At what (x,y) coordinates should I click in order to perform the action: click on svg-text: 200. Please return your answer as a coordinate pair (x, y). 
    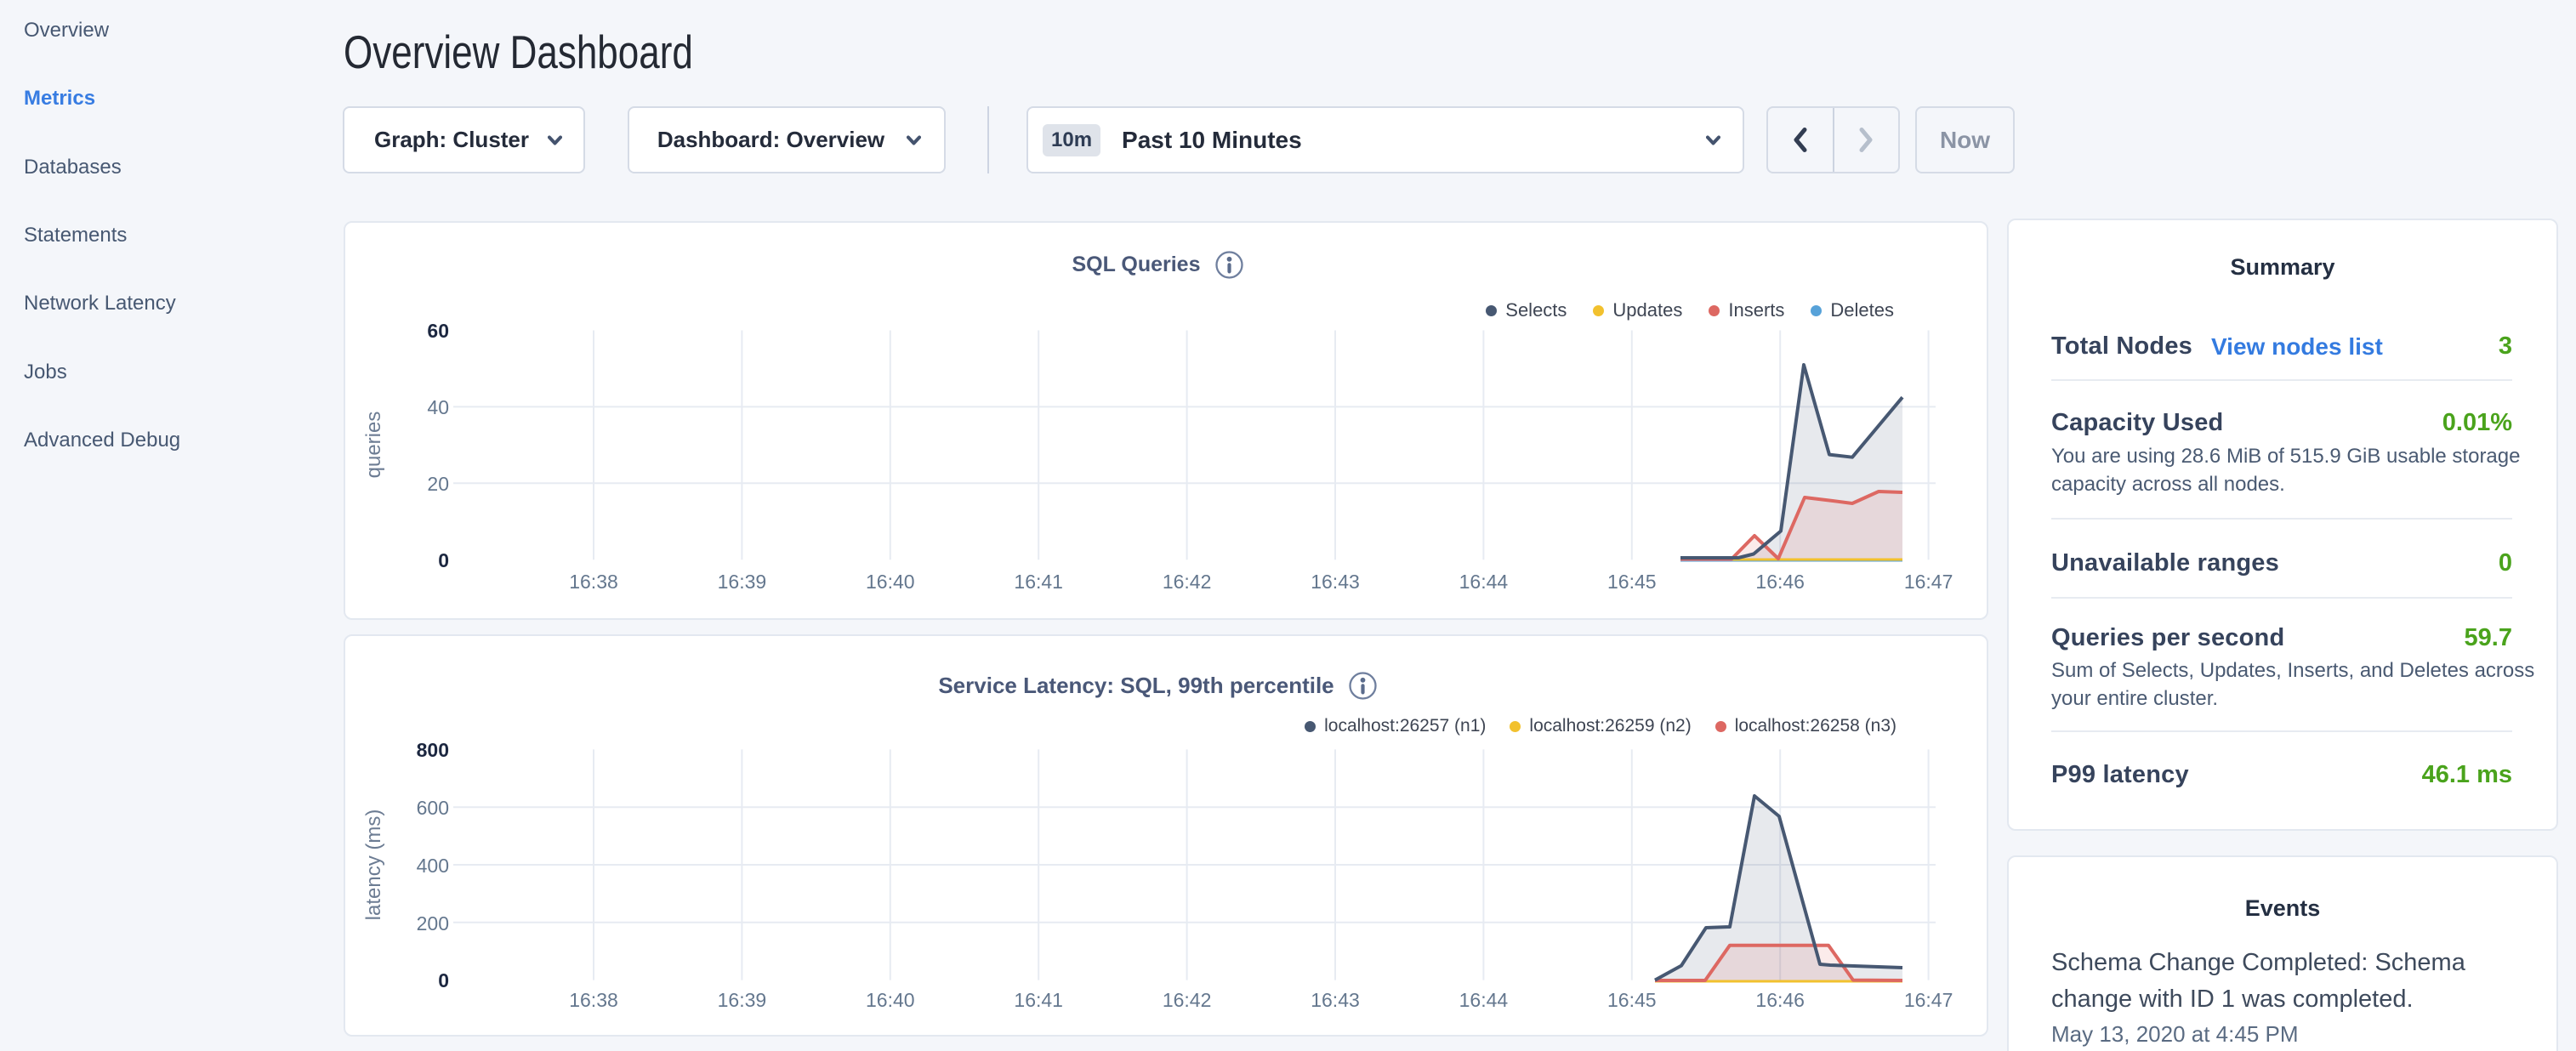
    Looking at the image, I should click on (433, 924).